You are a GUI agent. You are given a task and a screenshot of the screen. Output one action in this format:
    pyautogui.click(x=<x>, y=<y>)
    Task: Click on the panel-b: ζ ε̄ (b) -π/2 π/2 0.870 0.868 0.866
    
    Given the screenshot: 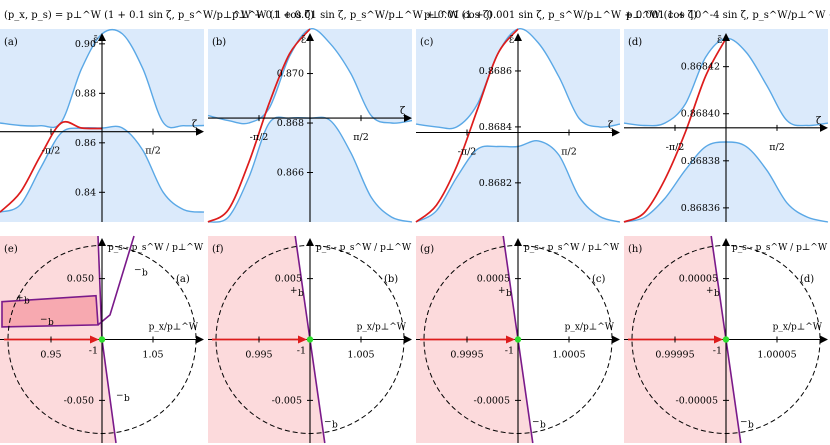 What is the action you would take?
    pyautogui.click(x=310, y=125)
    